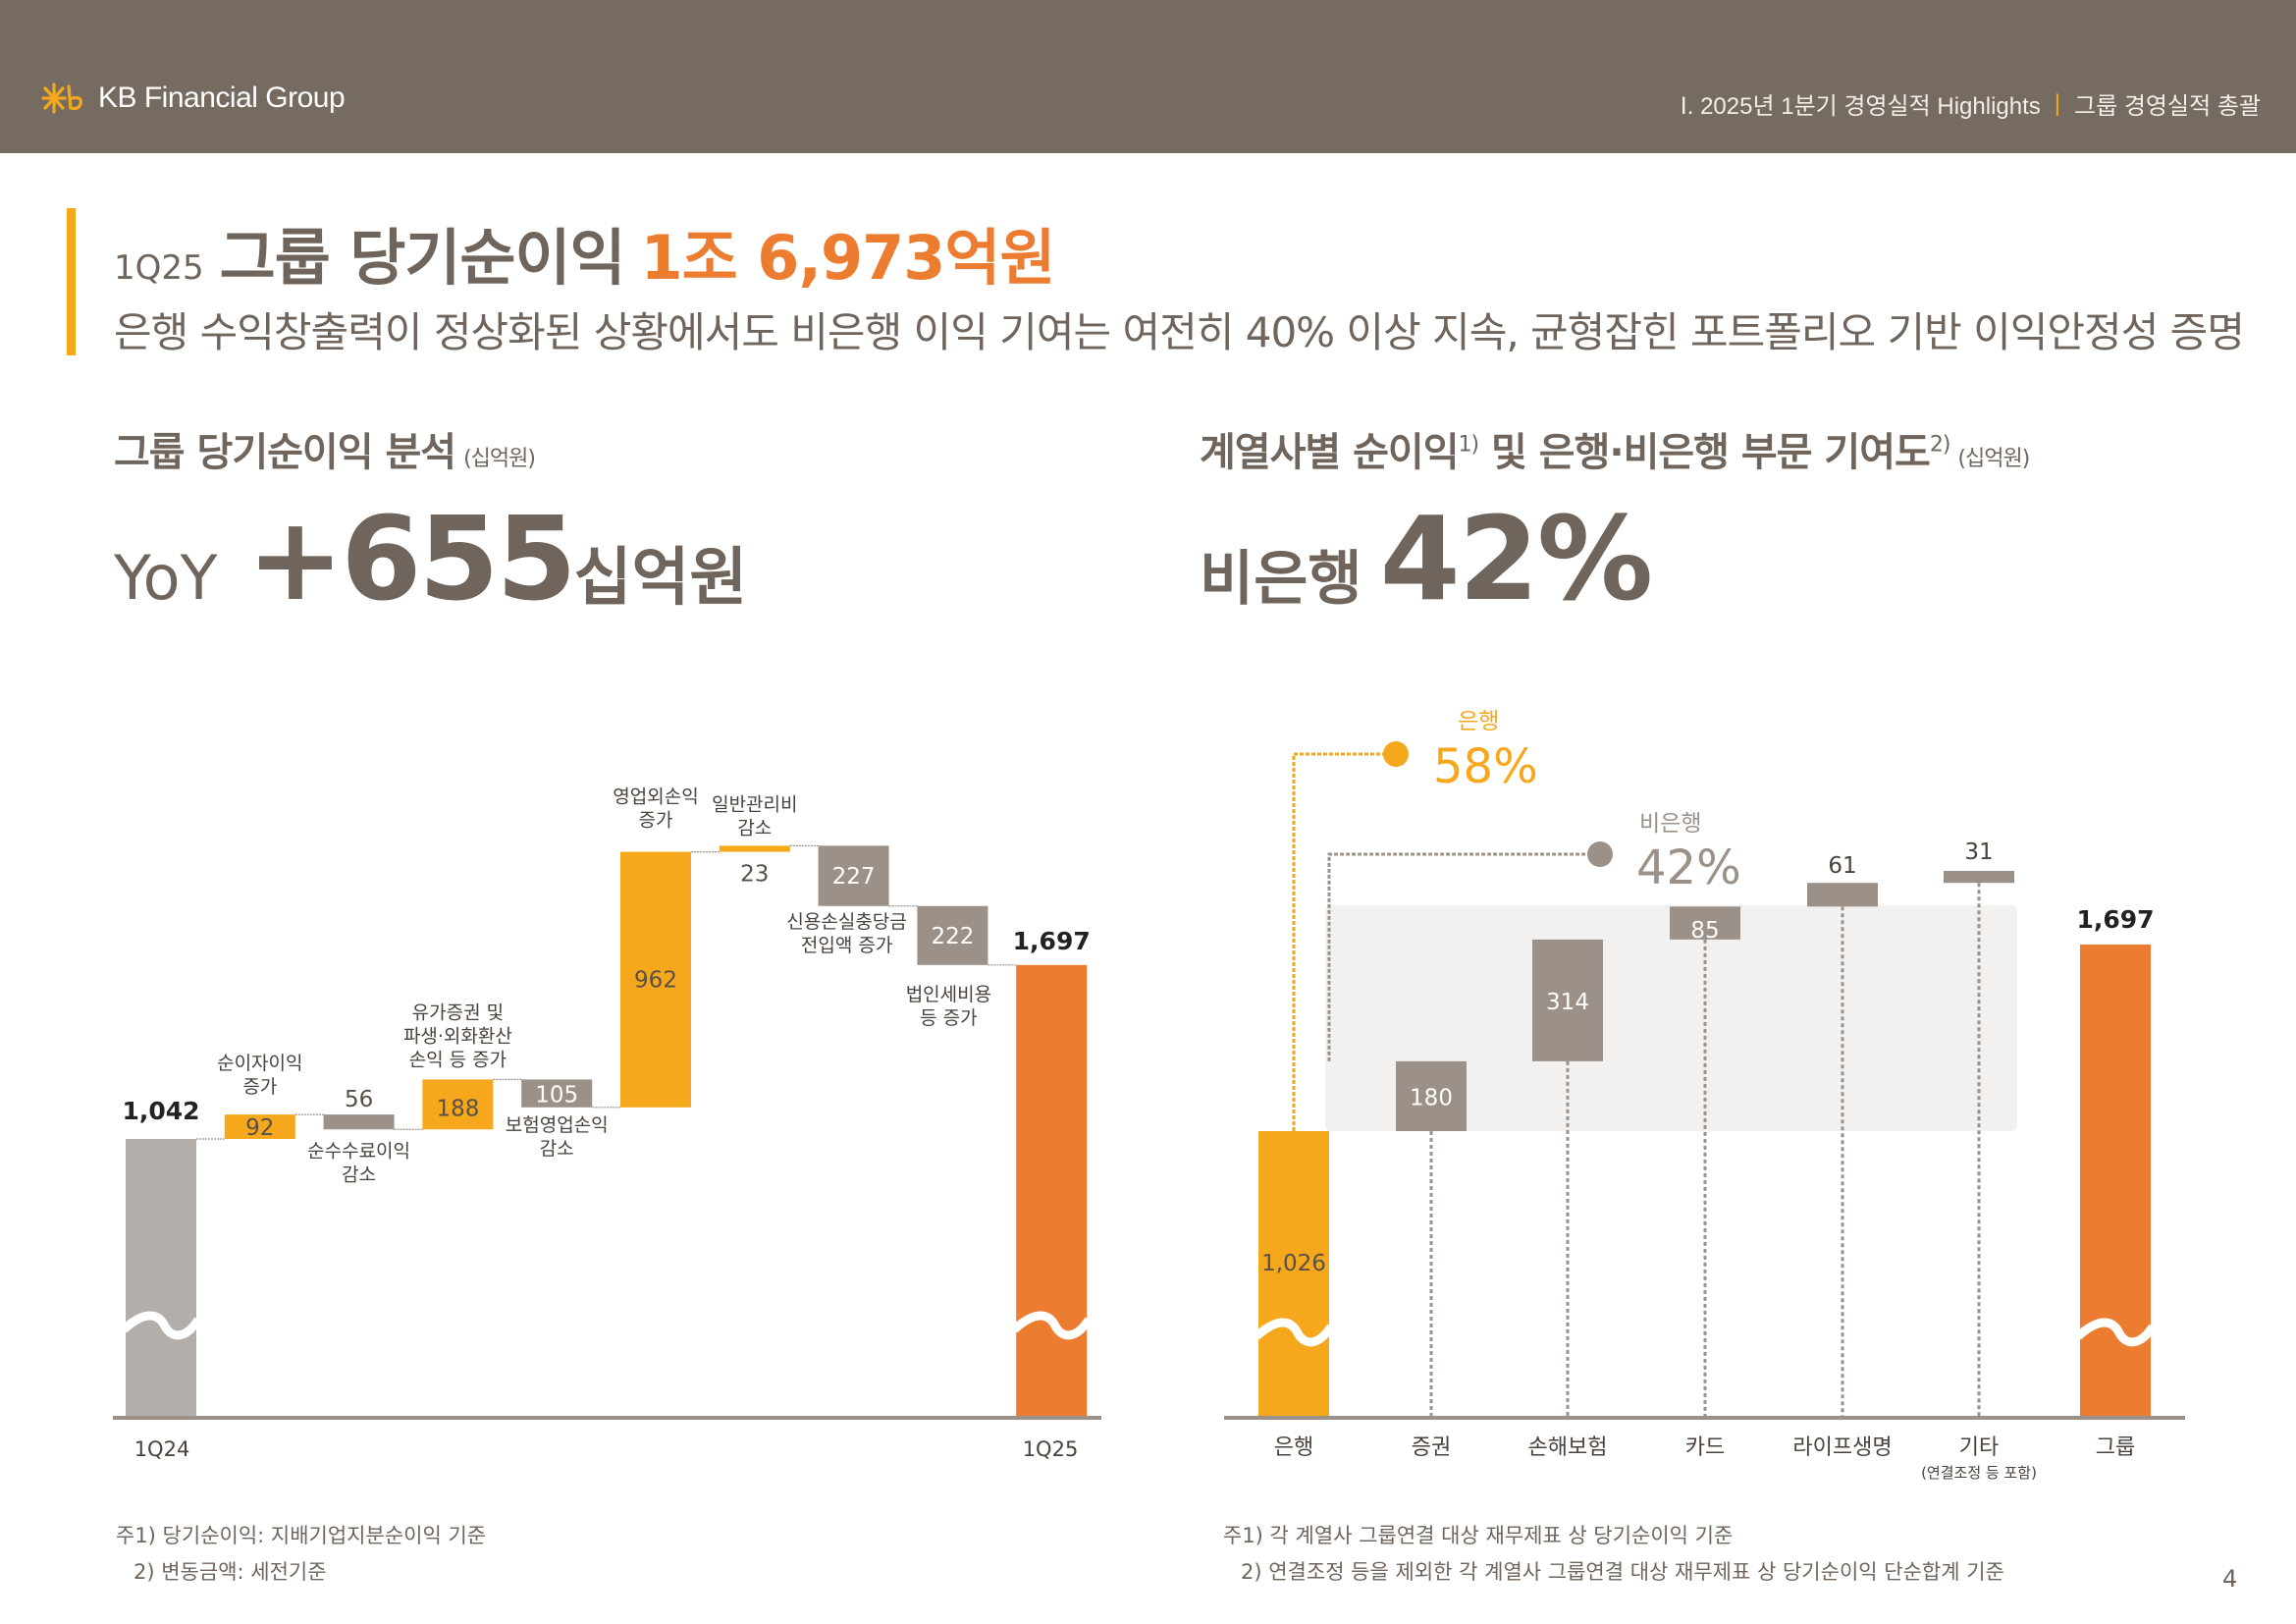 The width and height of the screenshot is (2296, 1624). I want to click on data-label: 61, so click(1842, 866).